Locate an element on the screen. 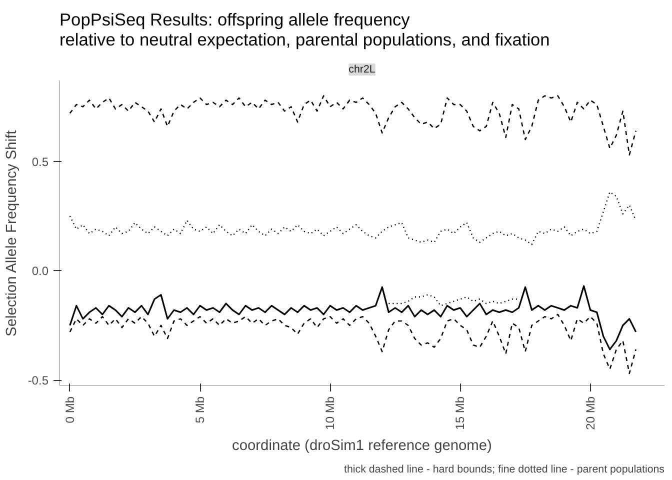  x-tick-label: 10 Mb is located at coordinates (330, 413).